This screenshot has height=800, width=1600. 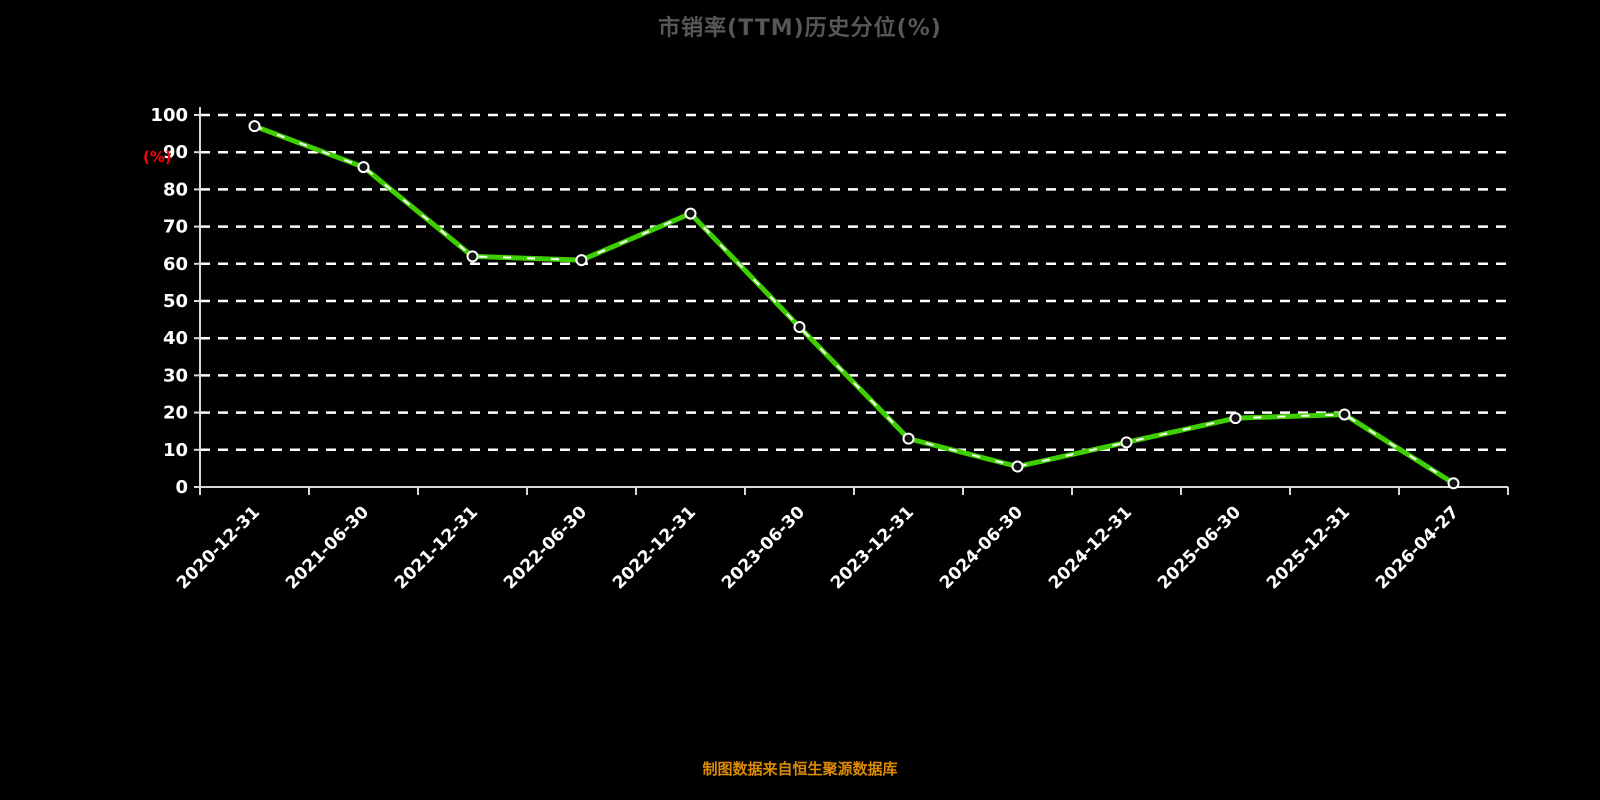 What do you see at coordinates (175, 301) in the screenshot?
I see `y-tick-label: 50` at bounding box center [175, 301].